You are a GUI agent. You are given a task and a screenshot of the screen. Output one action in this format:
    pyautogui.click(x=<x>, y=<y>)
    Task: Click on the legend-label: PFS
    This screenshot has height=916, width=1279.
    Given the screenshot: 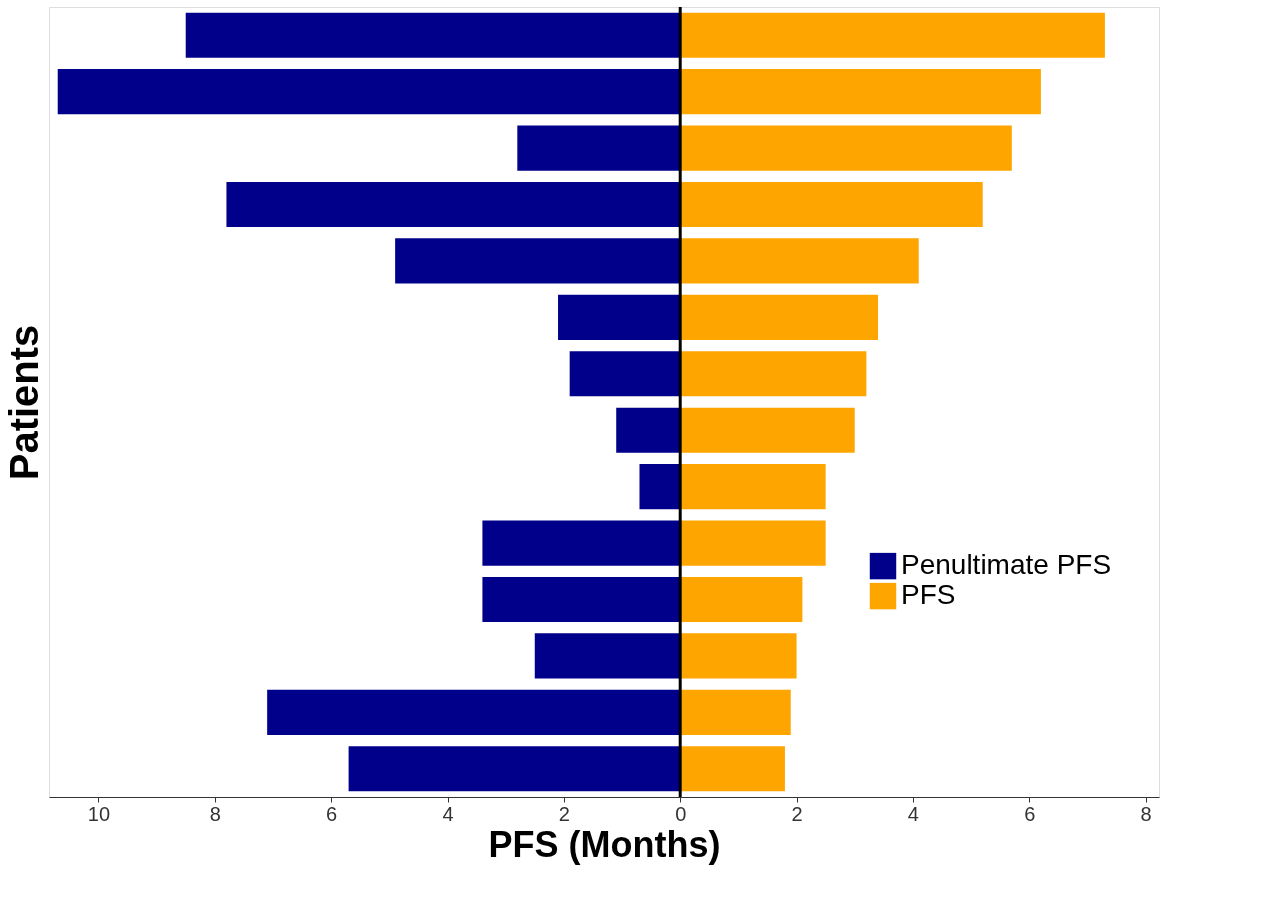 What is the action you would take?
    pyautogui.click(x=928, y=595)
    